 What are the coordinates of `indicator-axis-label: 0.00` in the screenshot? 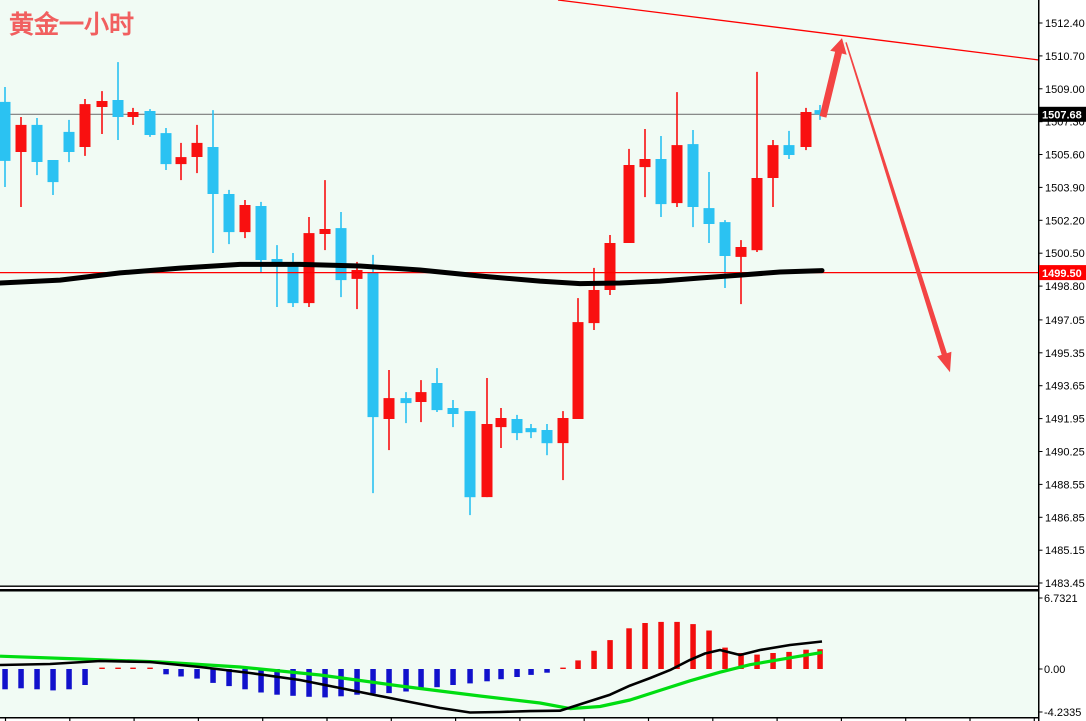 It's located at (1054, 670).